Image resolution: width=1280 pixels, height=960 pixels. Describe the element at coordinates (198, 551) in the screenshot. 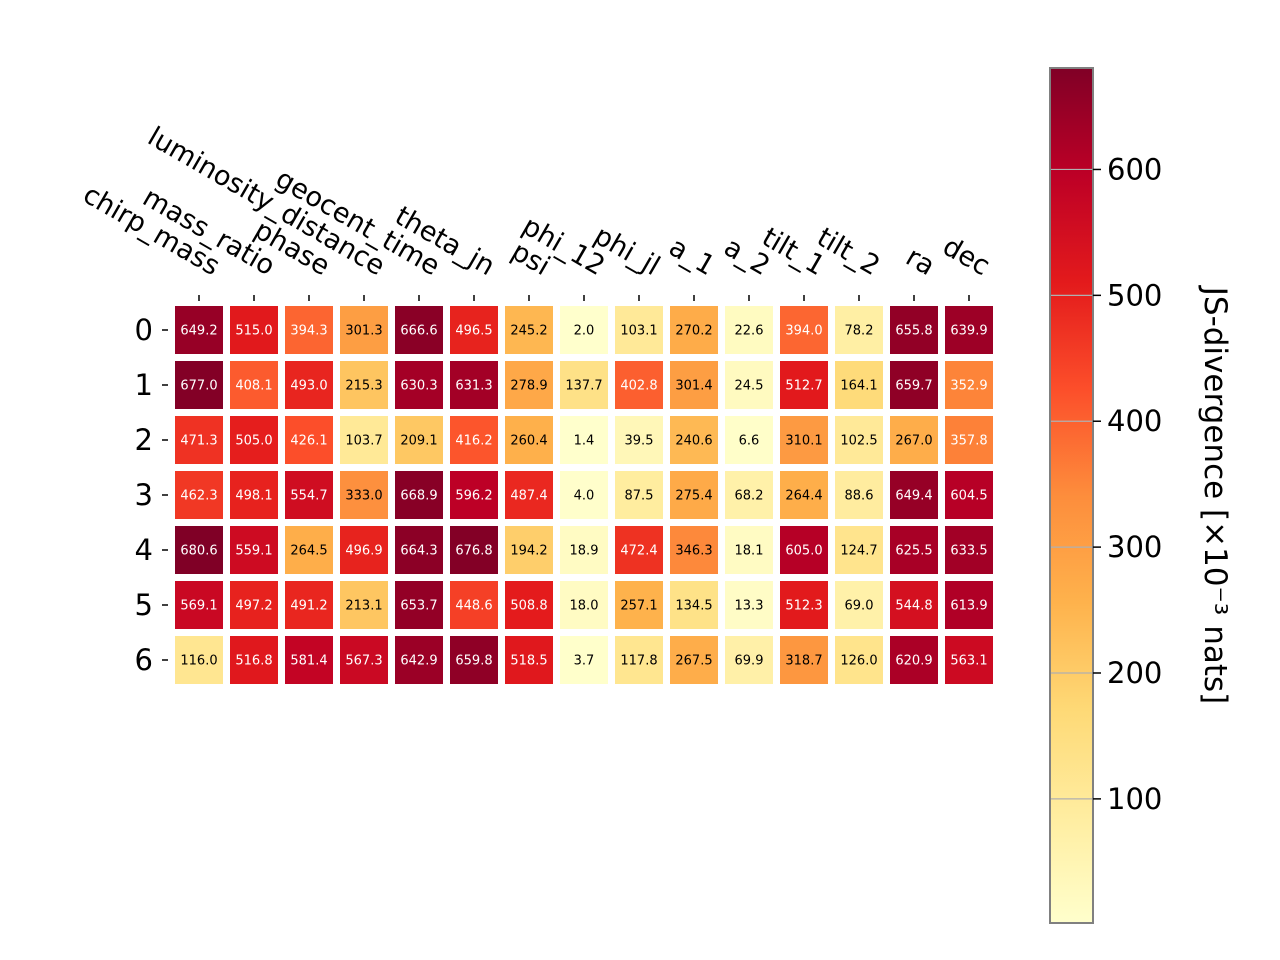

I see `cell-value-label: 680.6` at that location.